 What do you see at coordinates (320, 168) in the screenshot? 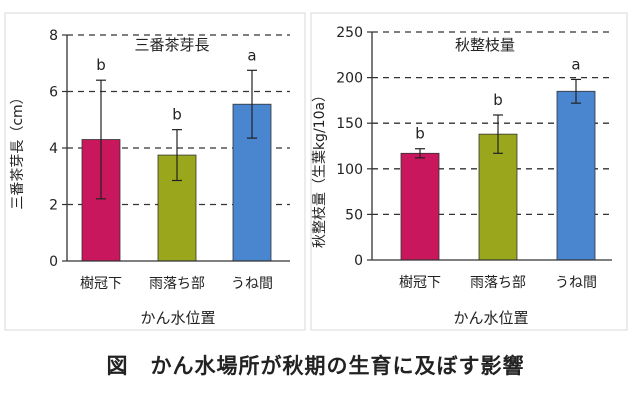
I see `y-axis-label: 秋整枝量（生葉kg/10a）` at bounding box center [320, 168].